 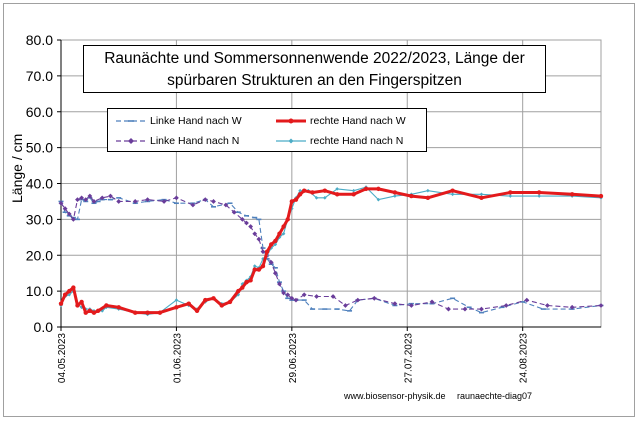 What do you see at coordinates (495, 396) in the screenshot?
I see `footer-diagram-id: raunaechte-diag07` at bounding box center [495, 396].